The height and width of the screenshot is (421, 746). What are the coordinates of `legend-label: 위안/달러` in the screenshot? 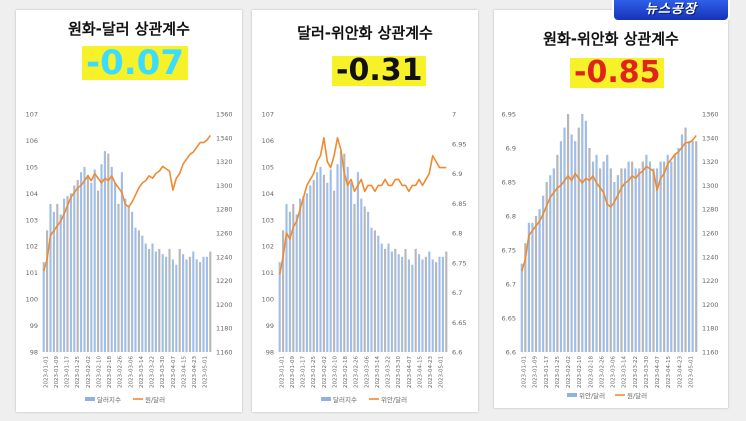 It's located at (394, 399).